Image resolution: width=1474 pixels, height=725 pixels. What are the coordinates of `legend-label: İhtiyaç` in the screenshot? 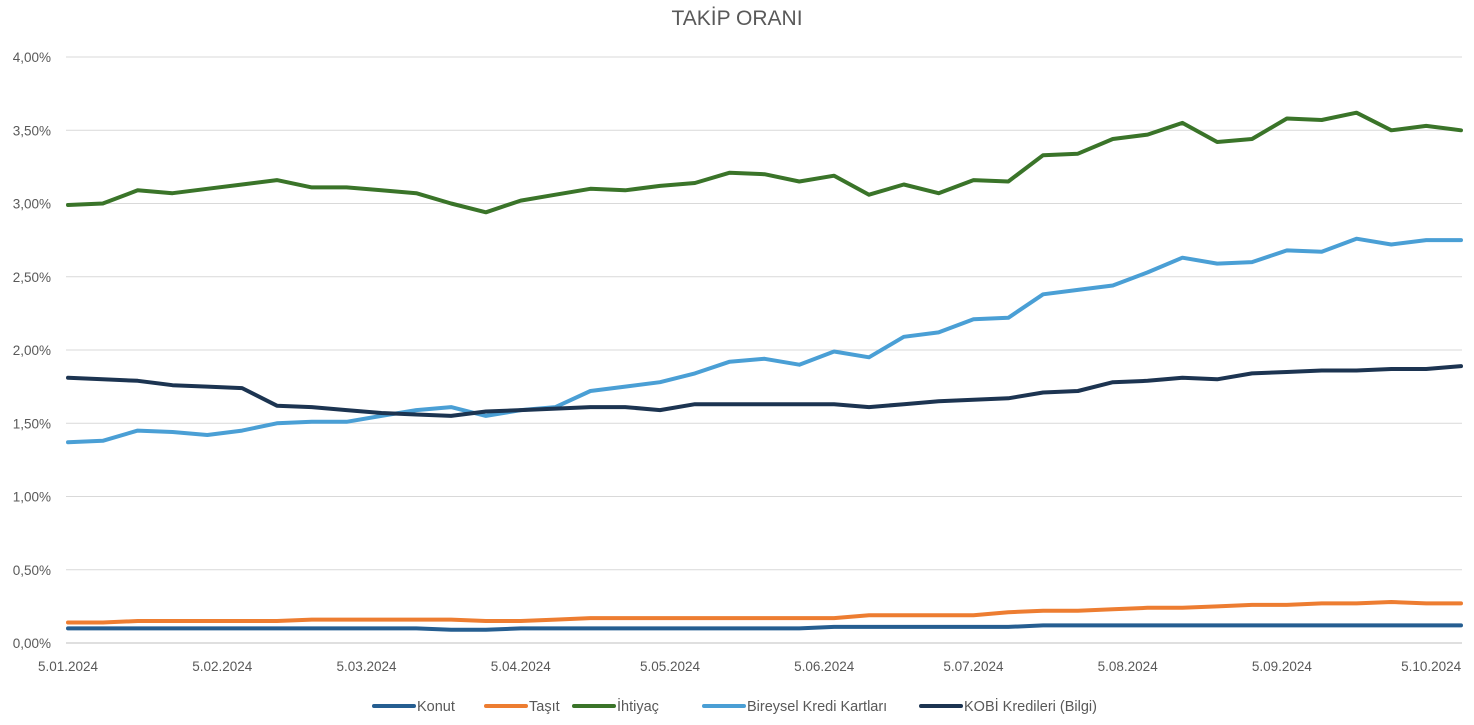 It's located at (638, 706).